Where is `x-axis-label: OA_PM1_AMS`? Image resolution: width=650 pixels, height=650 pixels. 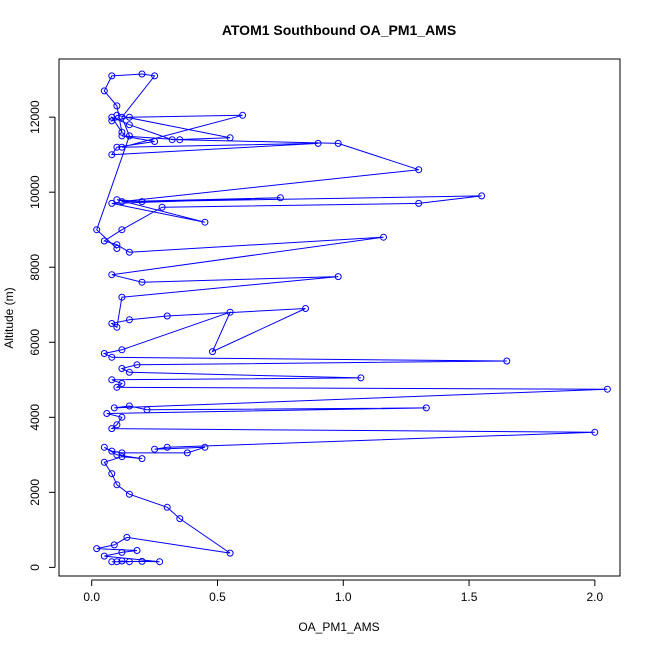
x-axis-label: OA_PM1_AMS is located at coordinates (338, 627).